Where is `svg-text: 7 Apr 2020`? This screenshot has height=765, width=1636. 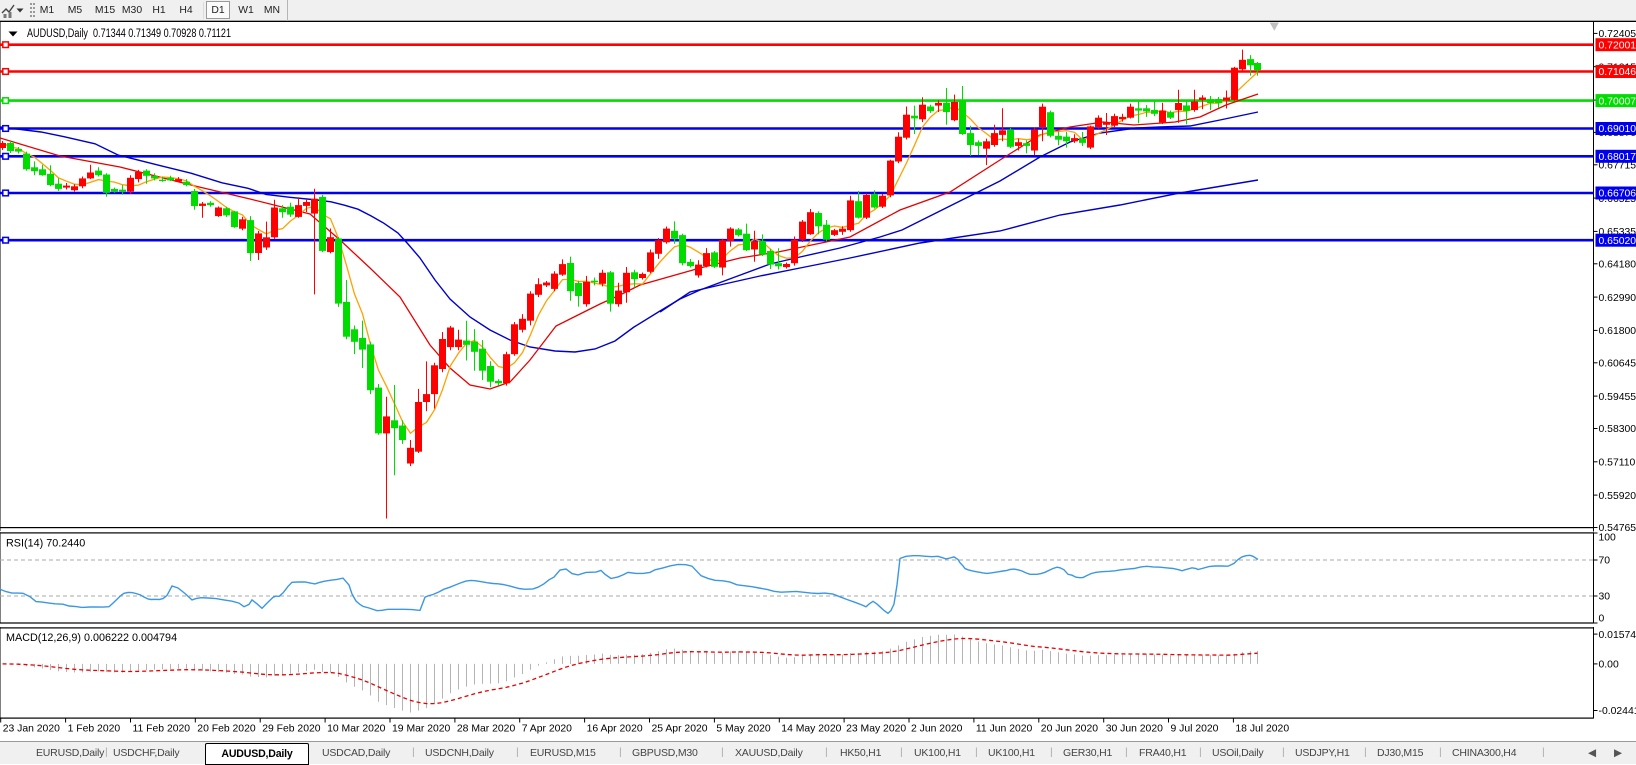
svg-text: 7 Apr 2020 is located at coordinates (547, 729).